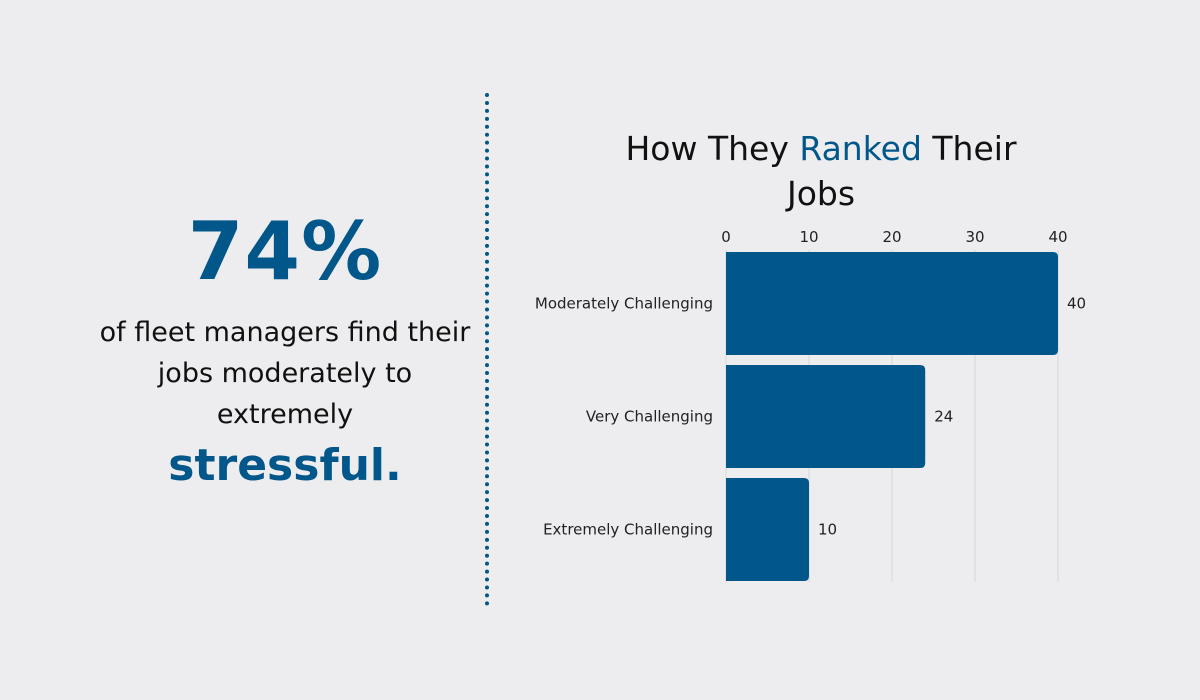 Image resolution: width=1200 pixels, height=700 pixels. Describe the element at coordinates (624, 304) in the screenshot. I see `category-label: Moderately Challenging` at that location.